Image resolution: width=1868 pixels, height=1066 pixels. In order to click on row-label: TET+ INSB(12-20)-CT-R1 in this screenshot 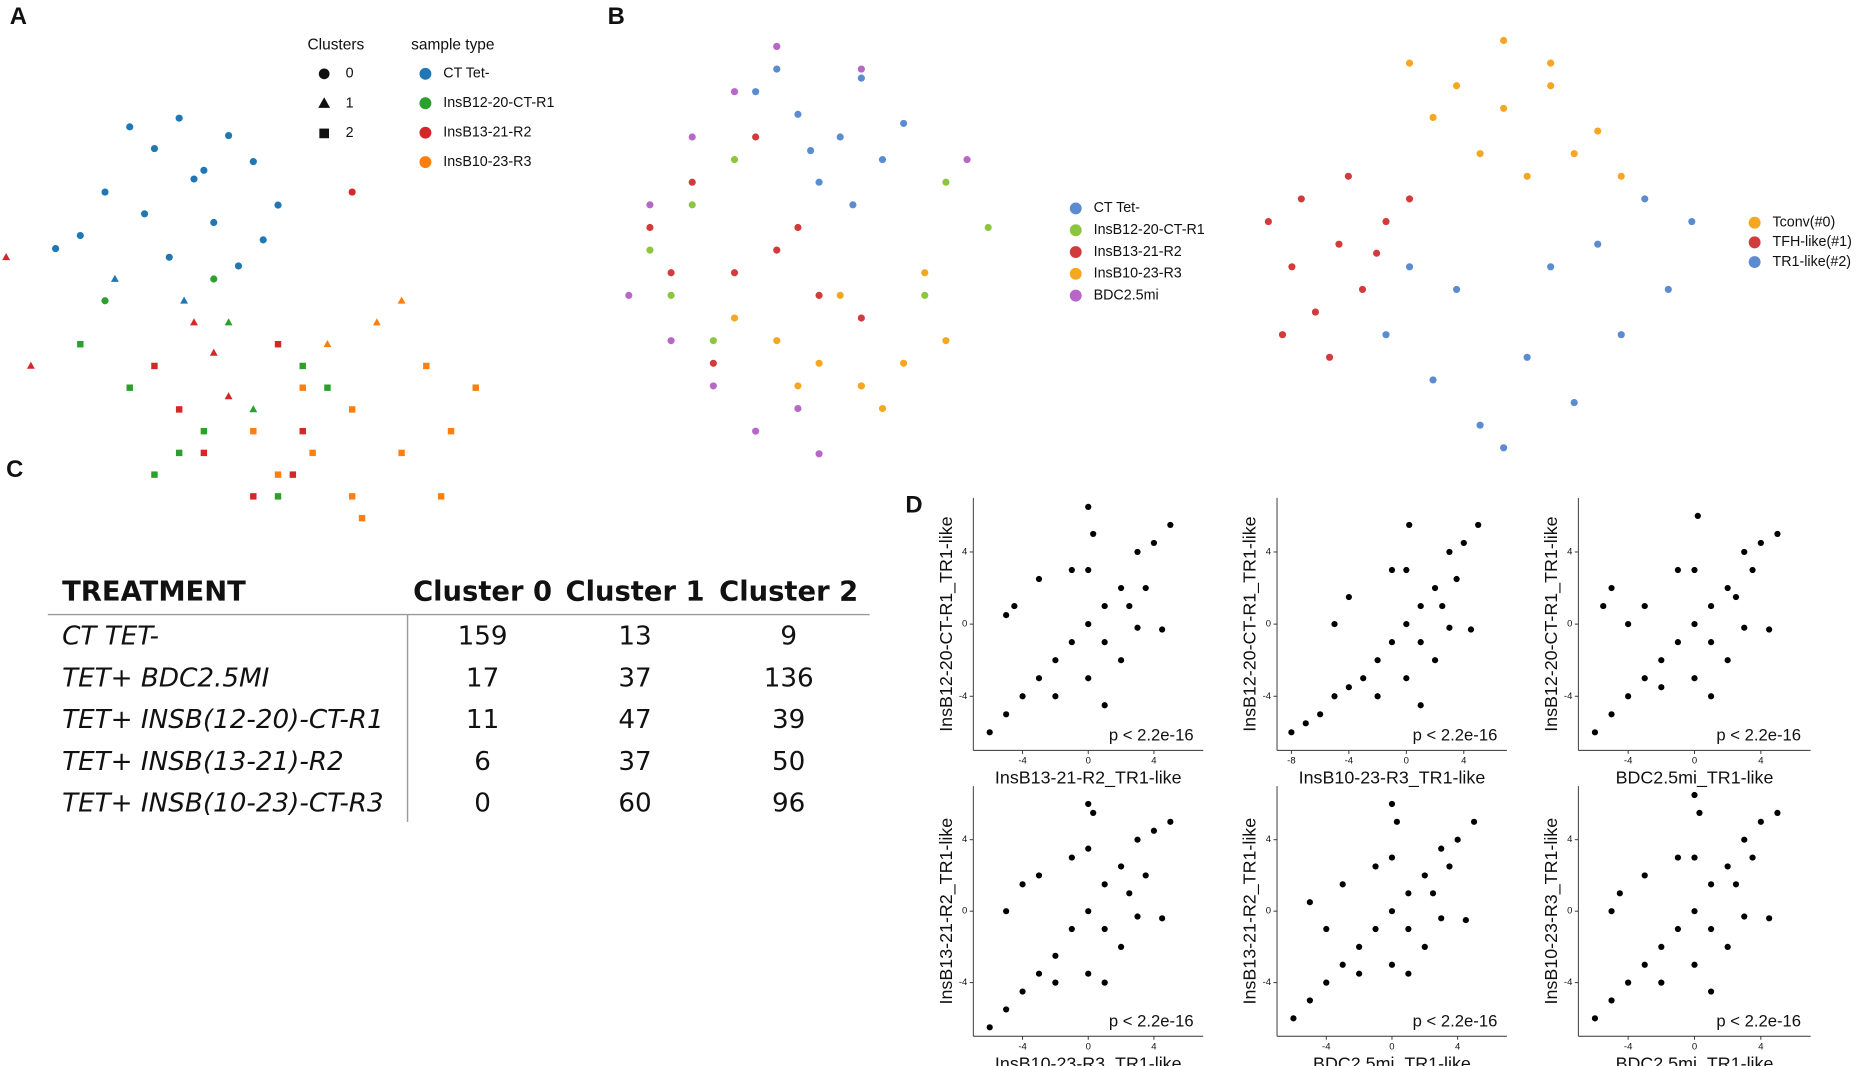, I will do `click(223, 720)`.